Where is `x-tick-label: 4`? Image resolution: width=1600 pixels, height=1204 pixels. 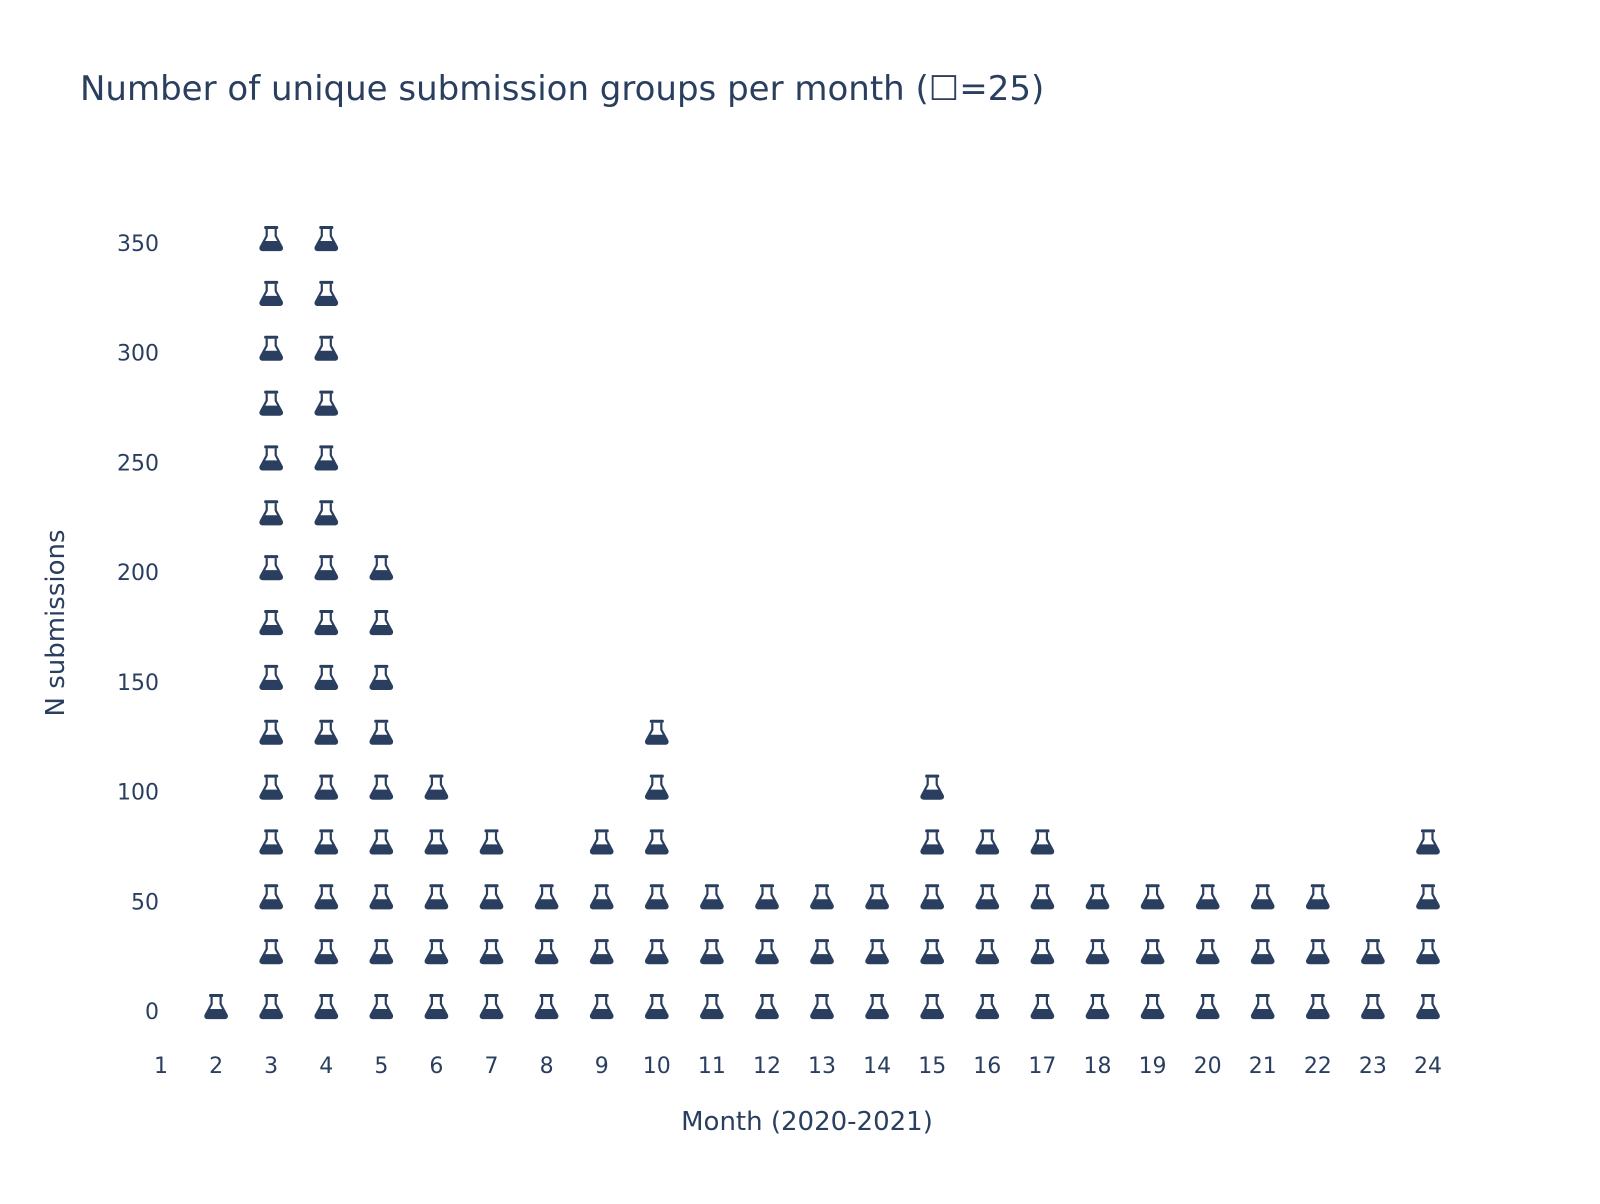 x-tick-label: 4 is located at coordinates (326, 1066).